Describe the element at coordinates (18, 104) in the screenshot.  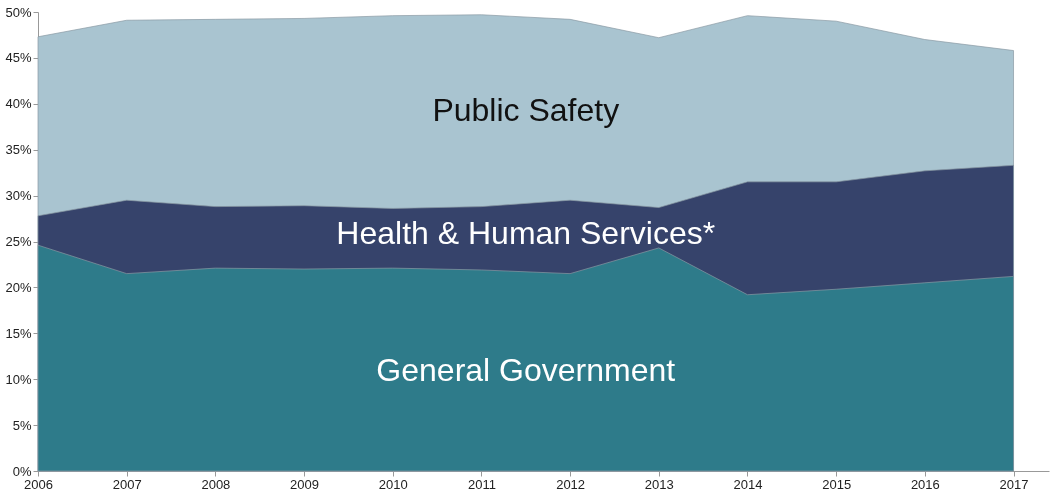
I see `y-tick-label: 40%` at that location.